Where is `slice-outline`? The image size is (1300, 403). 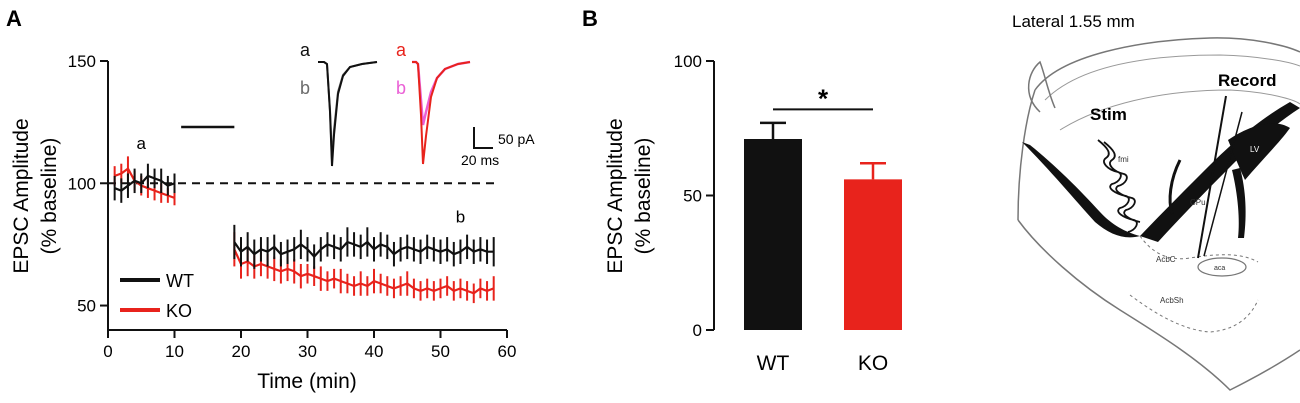 slice-outline is located at coordinates (1167, 64).